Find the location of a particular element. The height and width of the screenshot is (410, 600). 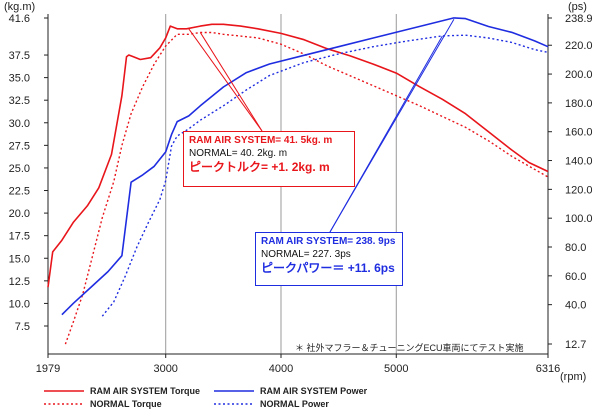

y-left-tick-label: 30.0 is located at coordinates (19, 124).